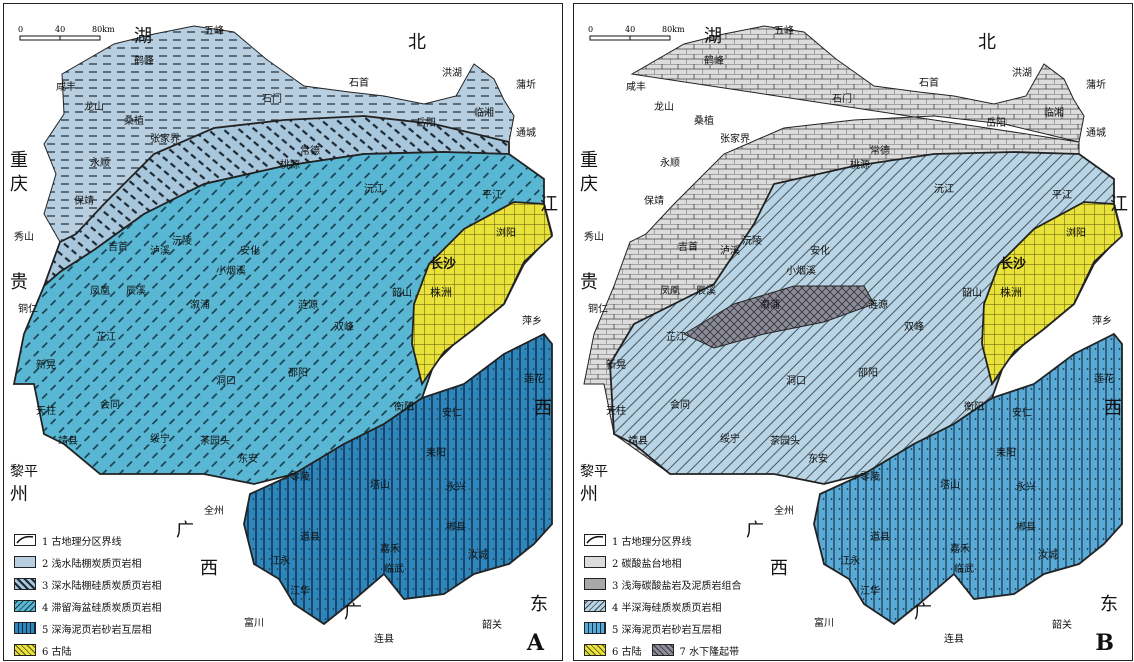 The image size is (1134, 662). What do you see at coordinates (664, 106) in the screenshot?
I see `city-label: 龙山` at bounding box center [664, 106].